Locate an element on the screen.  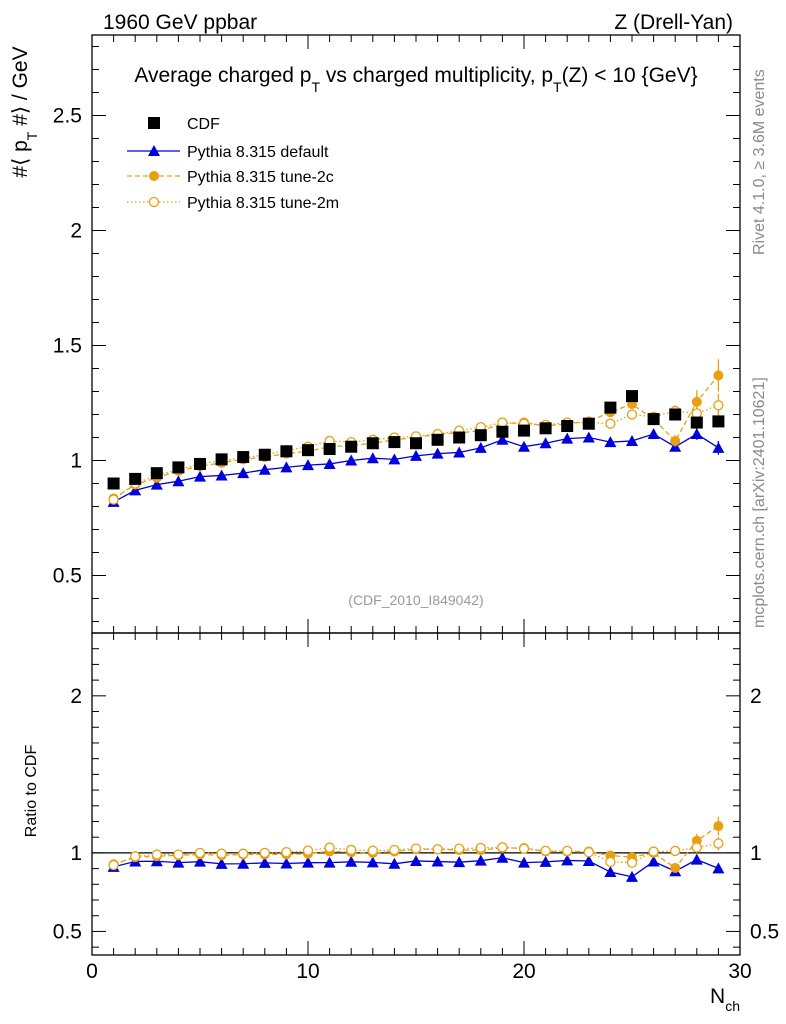
mcplots-label: mcplots.cern.ch [arXiv:2401.10621] is located at coordinates (759, 502).